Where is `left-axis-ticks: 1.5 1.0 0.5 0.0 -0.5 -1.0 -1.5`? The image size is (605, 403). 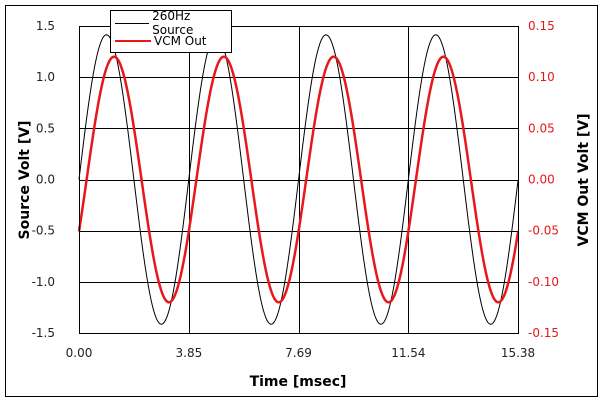
left-axis-ticks: 1.5 1.0 0.5 0.0 -0.5 -1.0 -1.5 is located at coordinates (43, 179).